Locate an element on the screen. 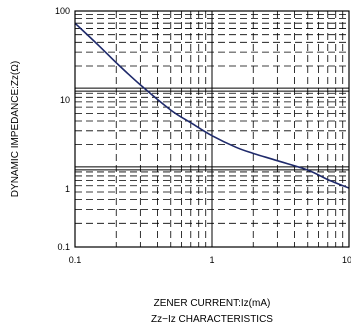  y-tick-label: 100 is located at coordinates (62, 11).